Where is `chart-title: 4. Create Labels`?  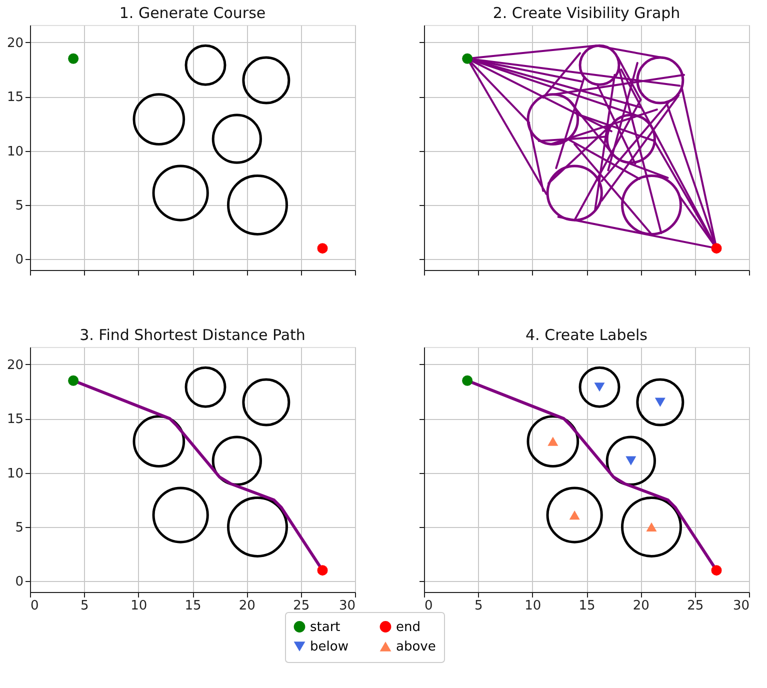 chart-title: 4. Create Labels is located at coordinates (587, 335).